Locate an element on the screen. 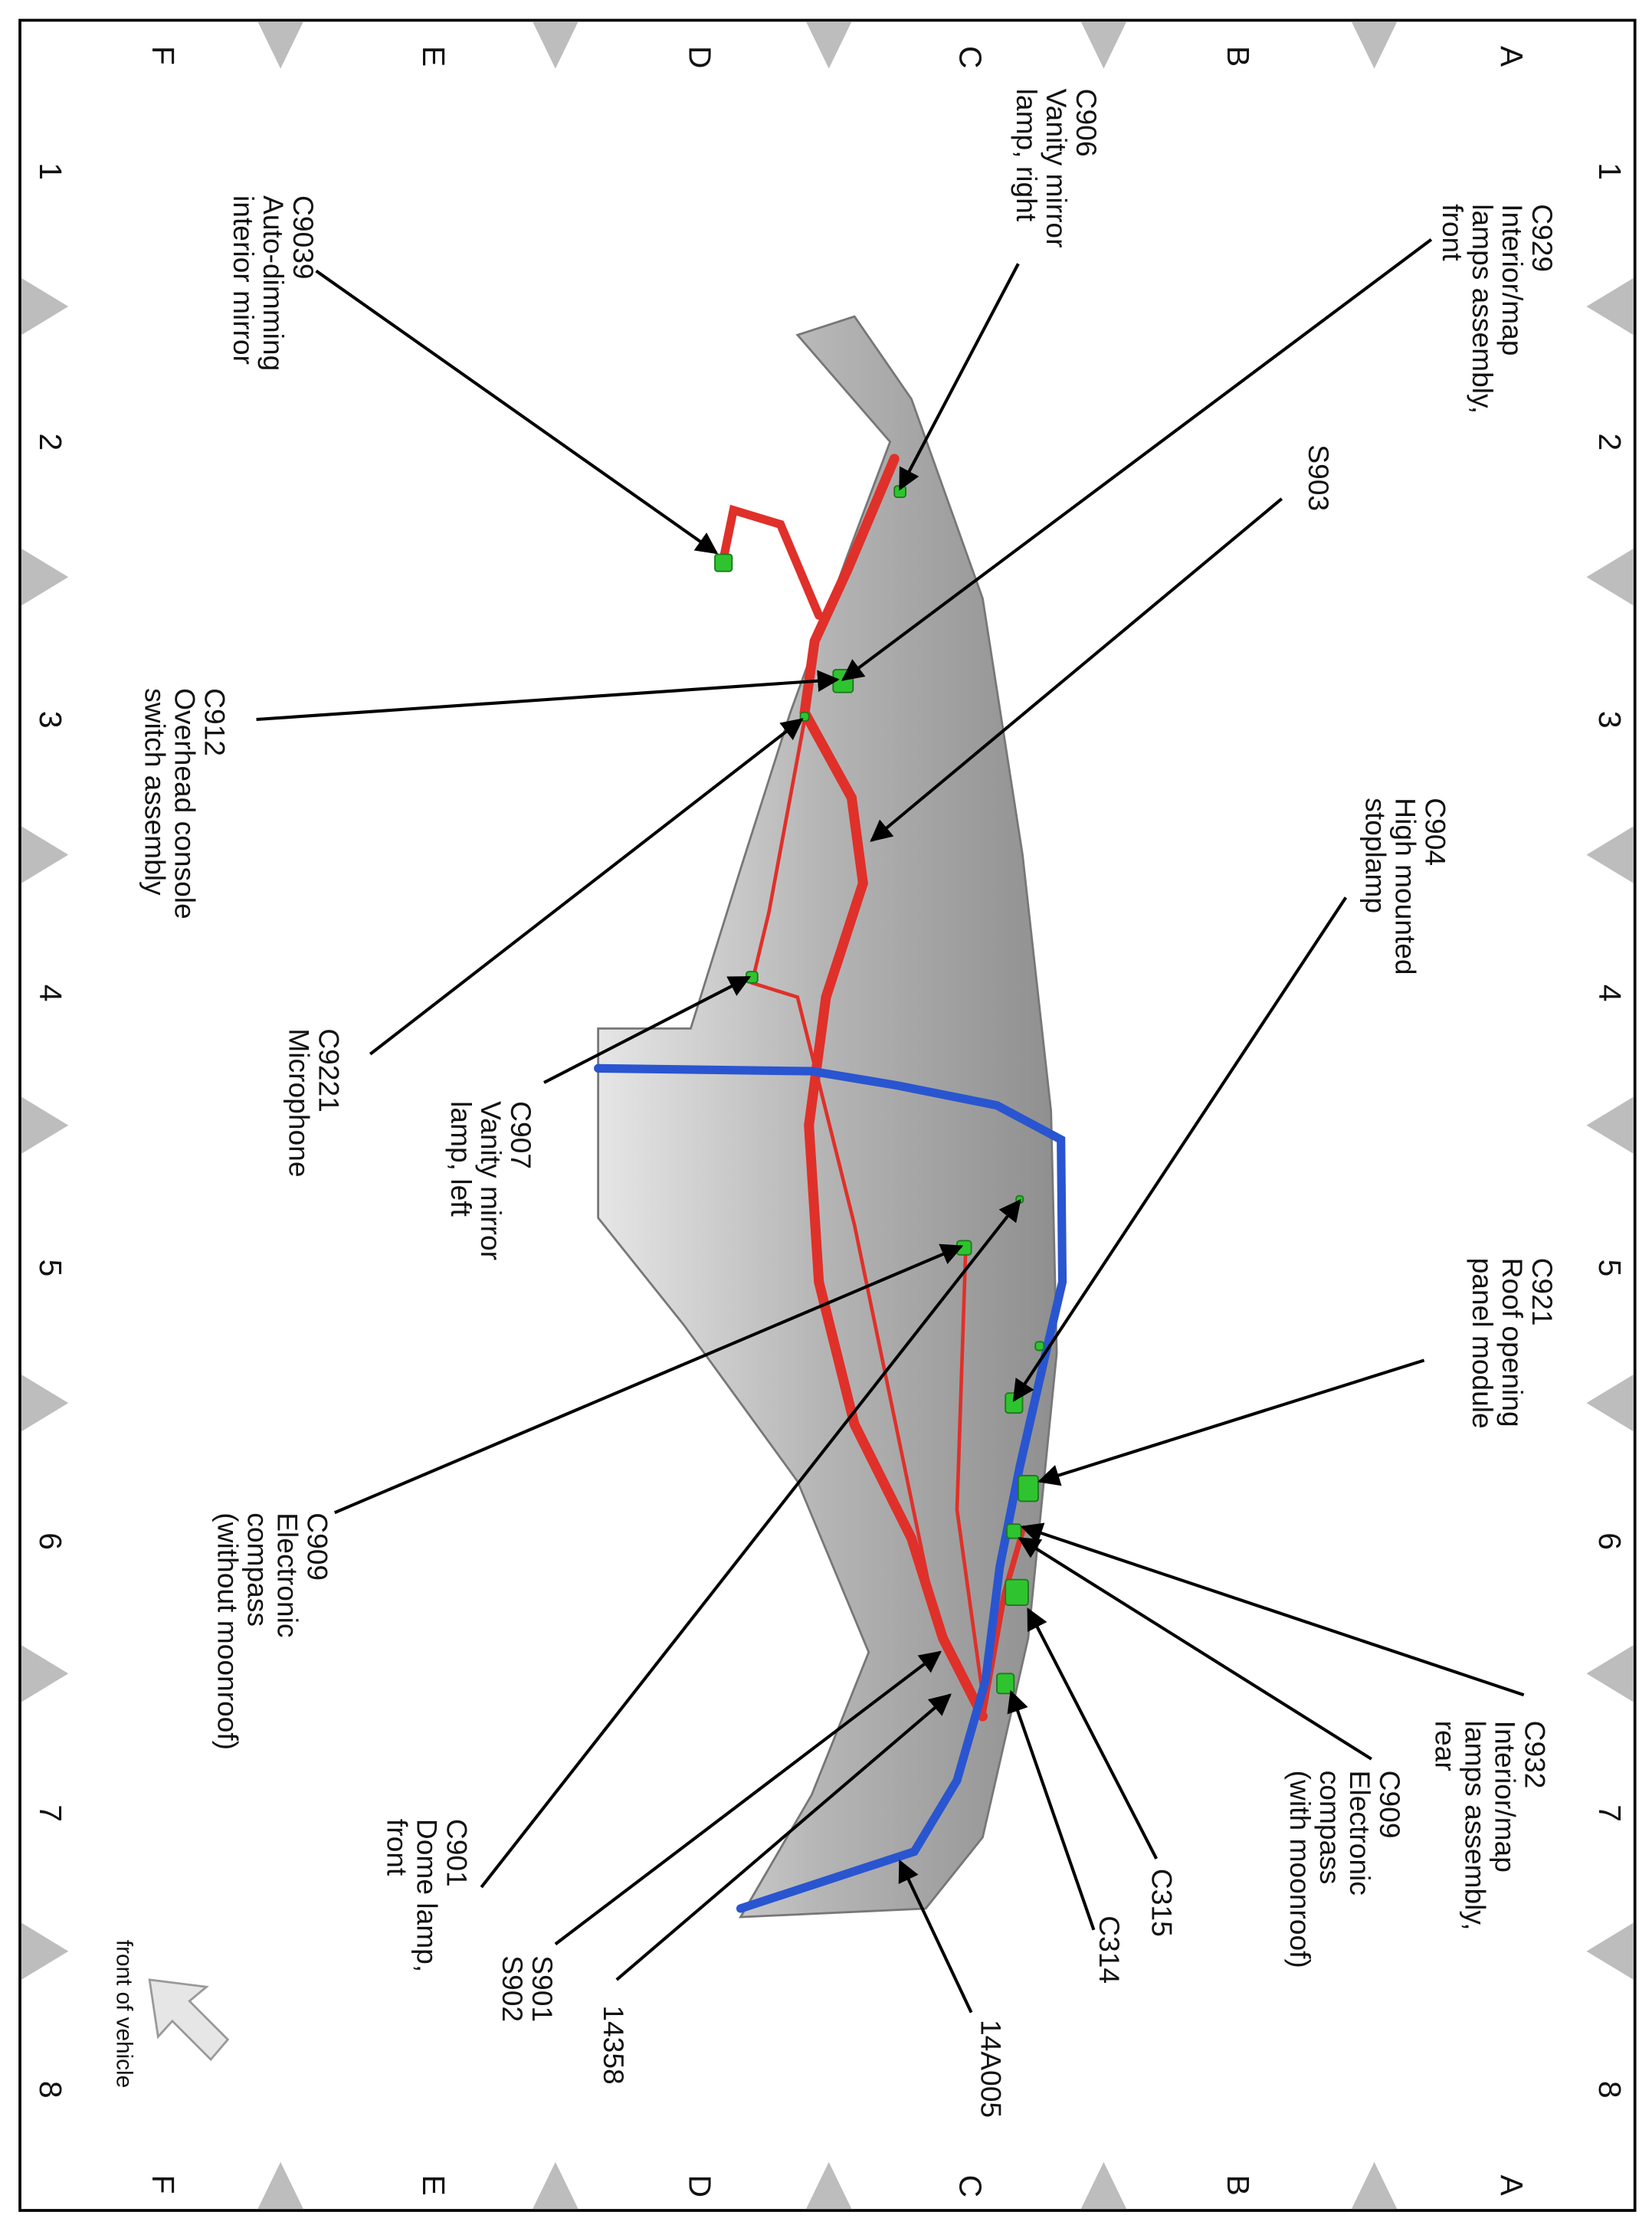 This screenshot has height=2225, width=1652. callout-c906: C906Vanity mirrorlamp, right is located at coordinates (1057, 168).